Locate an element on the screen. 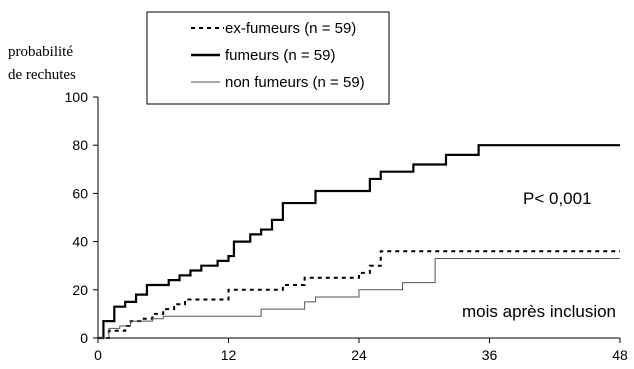  x-axis-label: mois après inclusion is located at coordinates (539, 311).